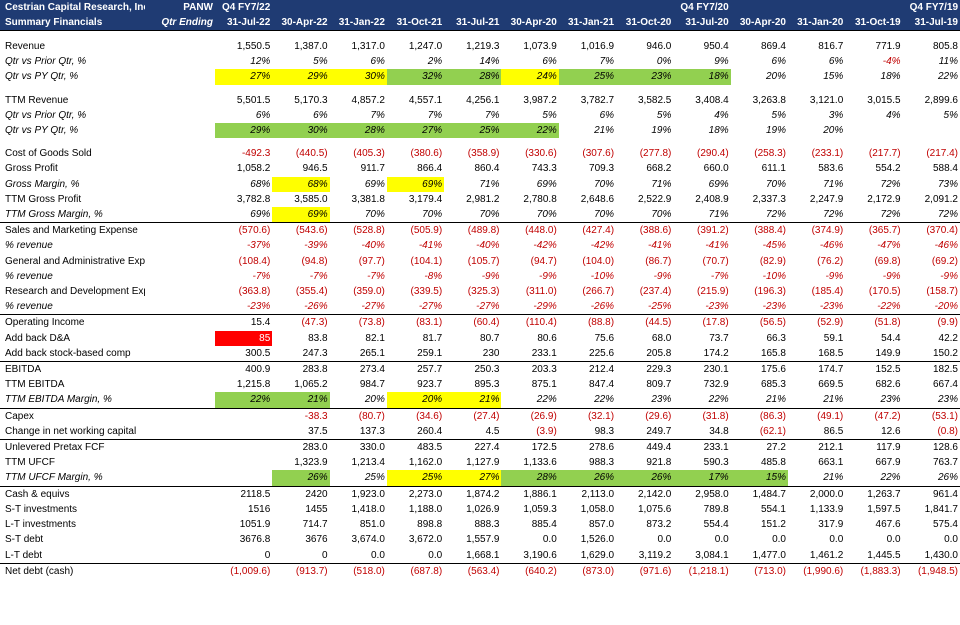 This screenshot has height=625, width=960. Describe the element at coordinates (776, 448) in the screenshot. I see `value-cell: 27.2` at that location.